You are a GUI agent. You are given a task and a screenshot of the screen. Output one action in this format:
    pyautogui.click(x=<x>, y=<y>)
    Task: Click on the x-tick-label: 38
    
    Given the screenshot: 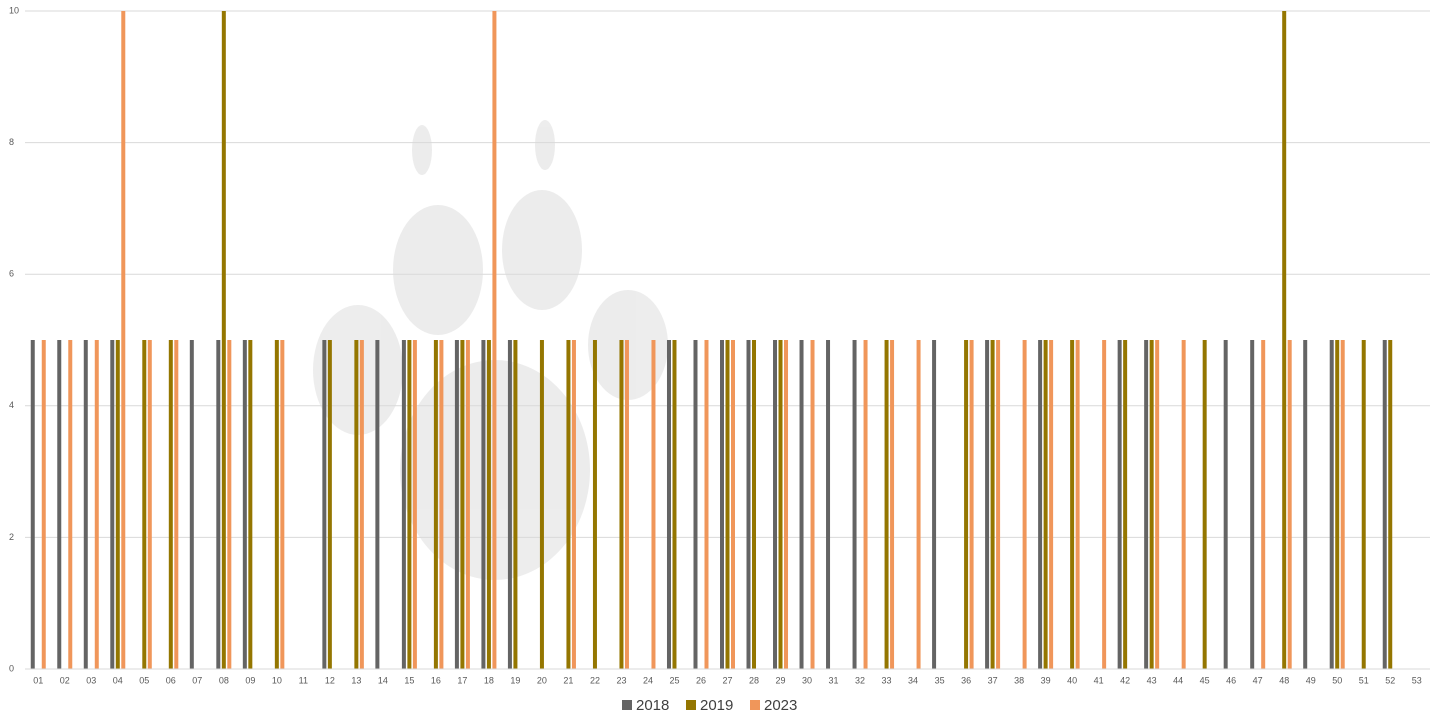 What is the action you would take?
    pyautogui.click(x=1019, y=680)
    